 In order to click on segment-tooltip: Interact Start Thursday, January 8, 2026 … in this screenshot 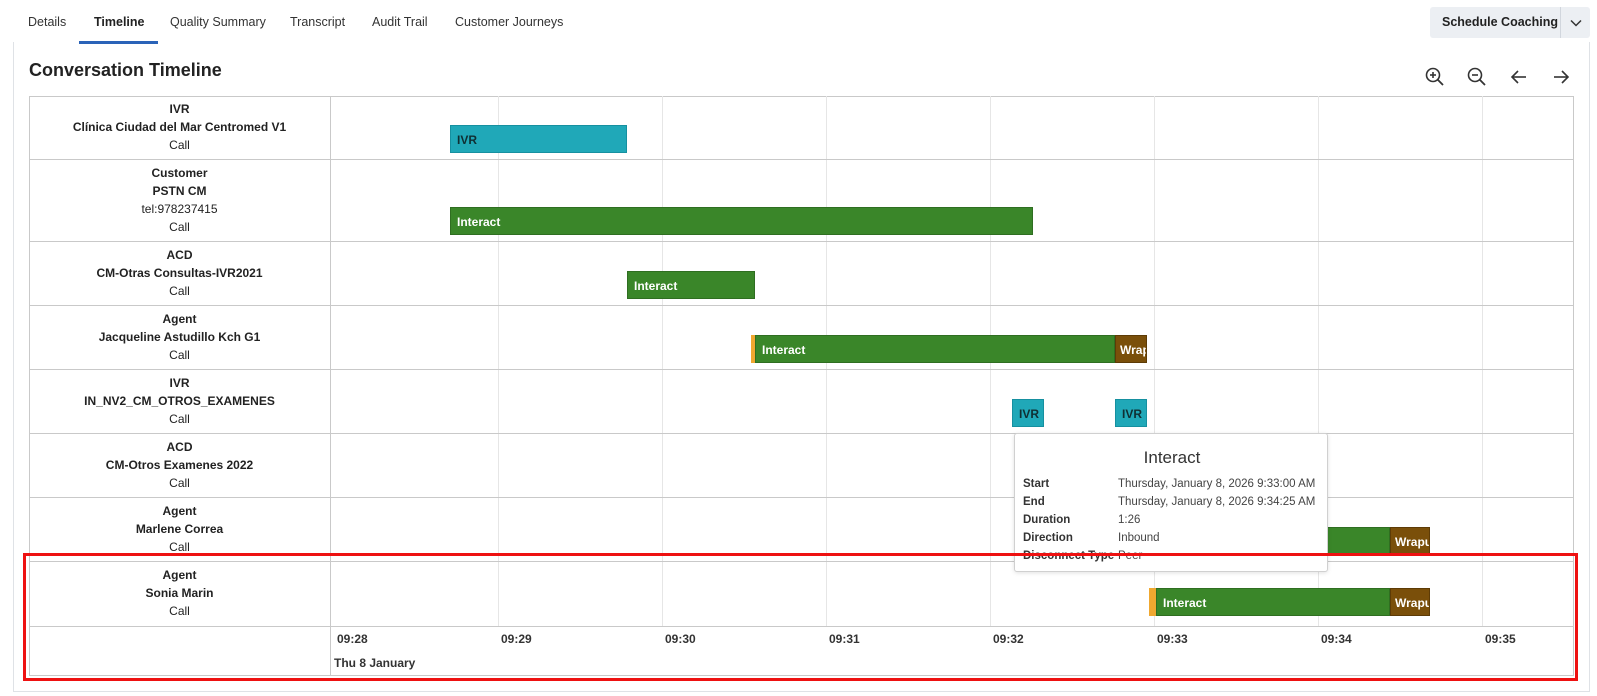, I will do `click(1171, 502)`.